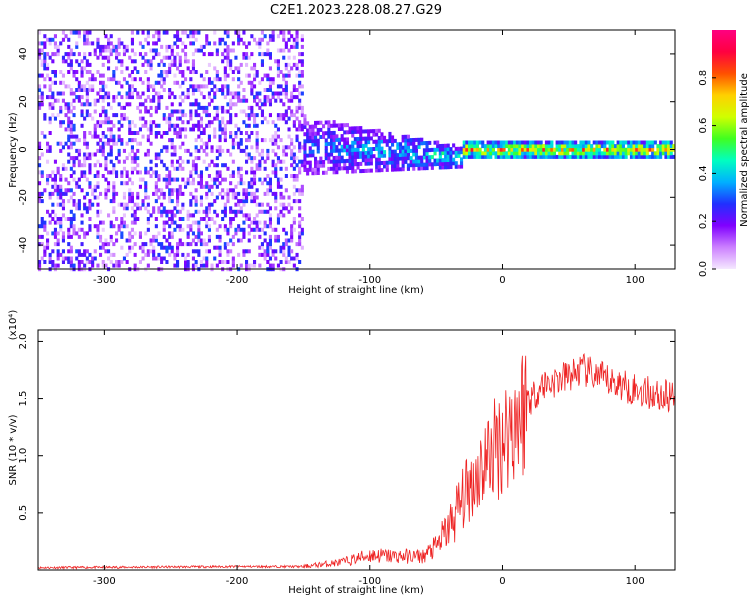 This screenshot has width=750, height=600. Describe the element at coordinates (237, 280) in the screenshot. I see `spec-xtick-label: -200` at that location.